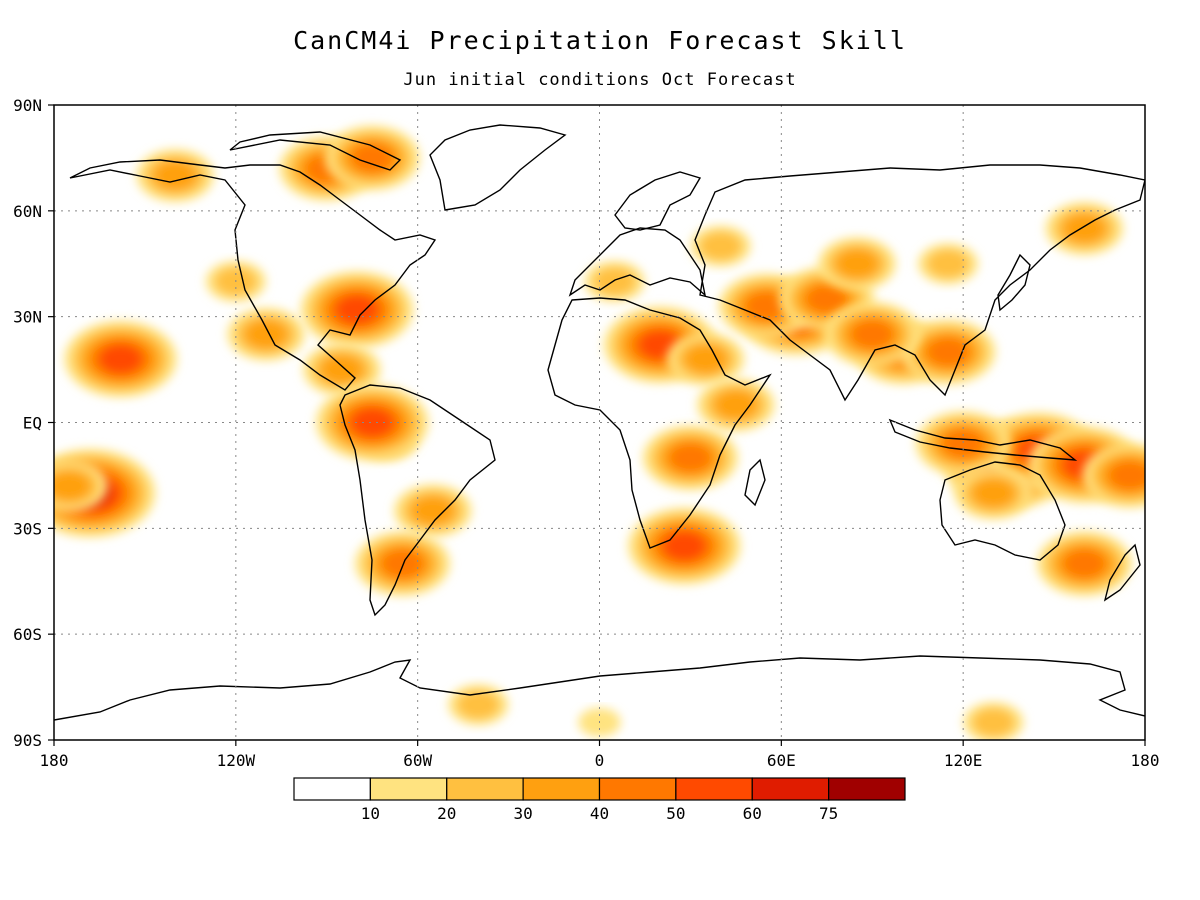  Describe the element at coordinates (27, 211) in the screenshot. I see `y-tick-label: 60N` at that location.